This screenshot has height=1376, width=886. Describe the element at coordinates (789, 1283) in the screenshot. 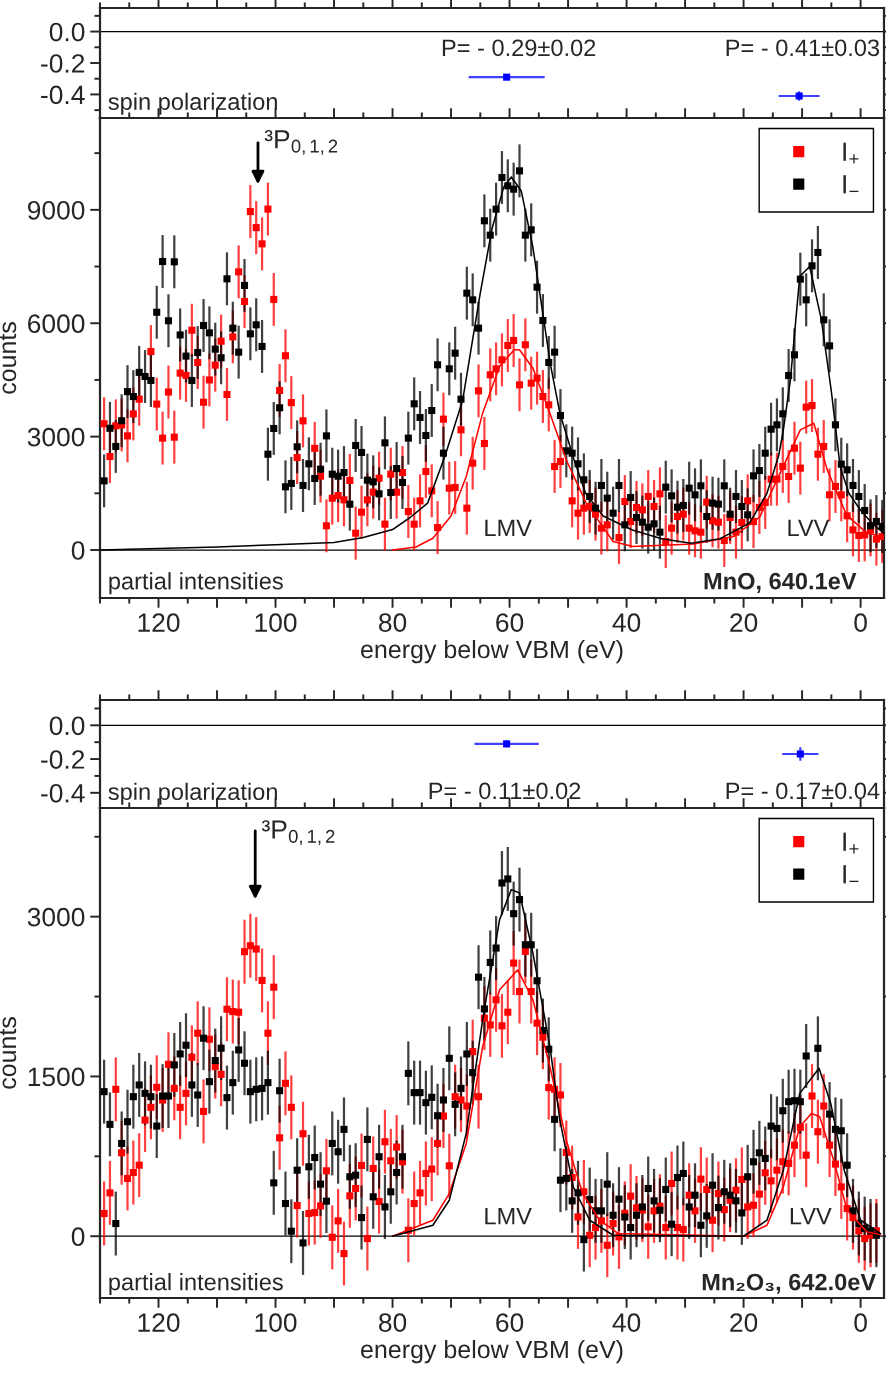

I see `annotation: Mn₂O₃, 642.0eV` at that location.